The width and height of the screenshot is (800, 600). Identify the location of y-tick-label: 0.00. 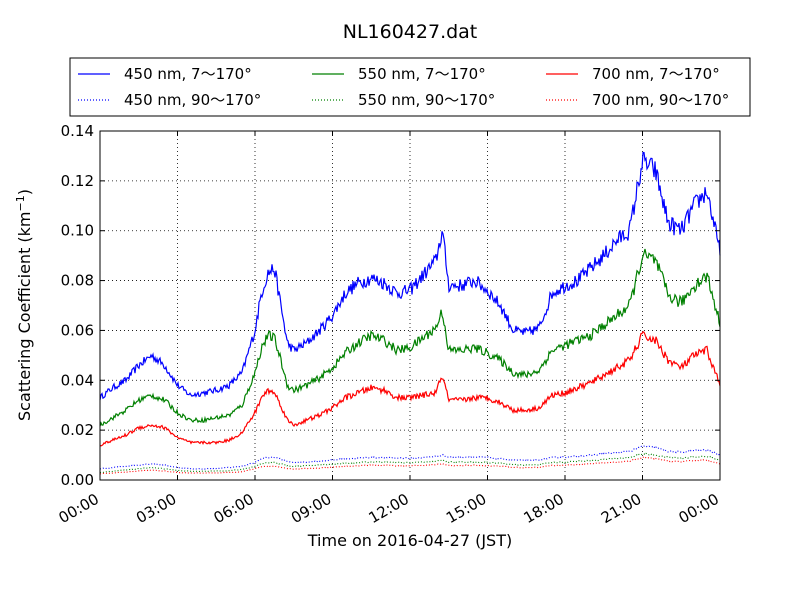
(77, 480).